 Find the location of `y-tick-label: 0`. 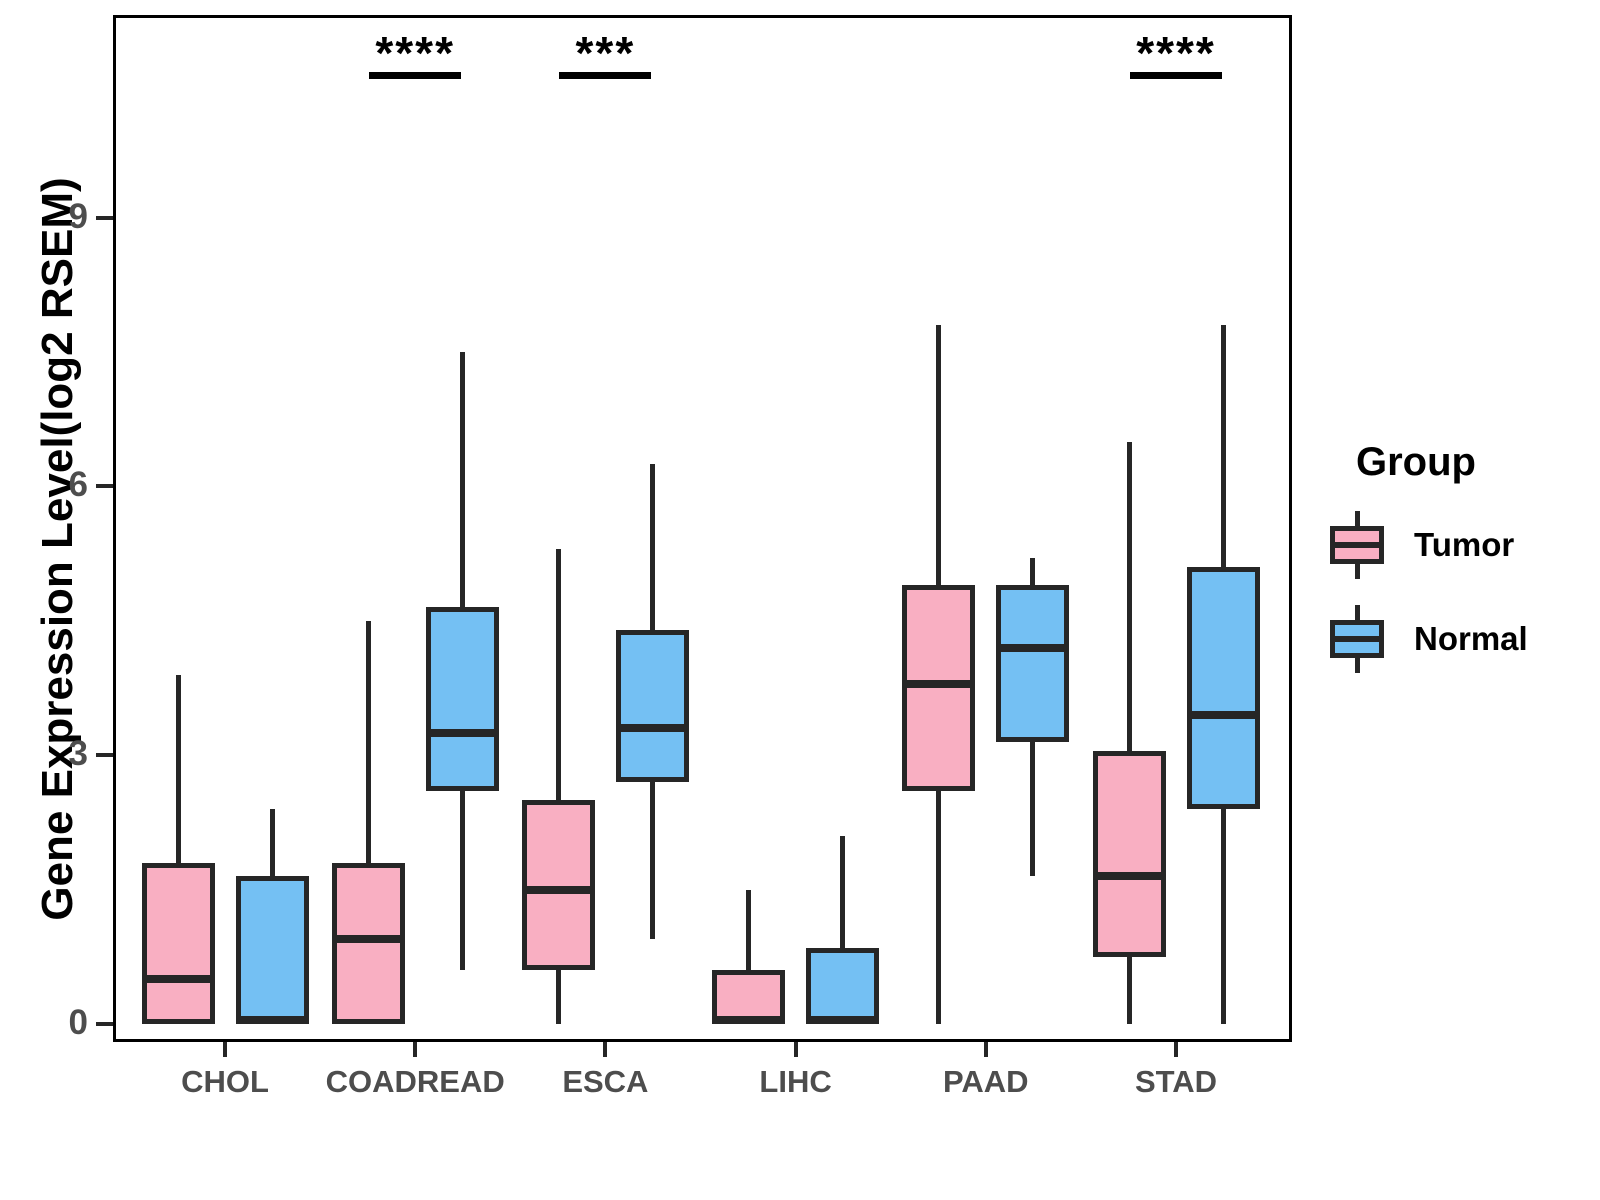

y-tick-label: 0 is located at coordinates (78, 1022).